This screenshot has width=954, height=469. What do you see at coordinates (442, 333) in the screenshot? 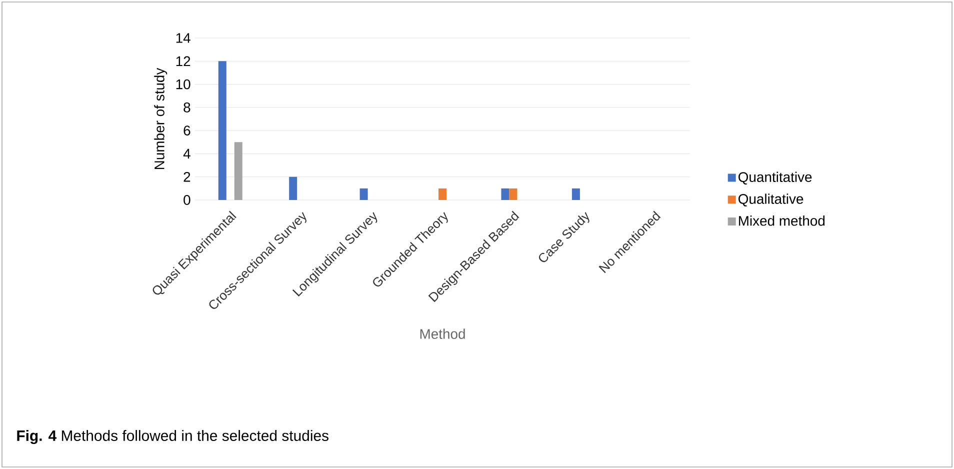
I see `x-axis-title: Method` at bounding box center [442, 333].